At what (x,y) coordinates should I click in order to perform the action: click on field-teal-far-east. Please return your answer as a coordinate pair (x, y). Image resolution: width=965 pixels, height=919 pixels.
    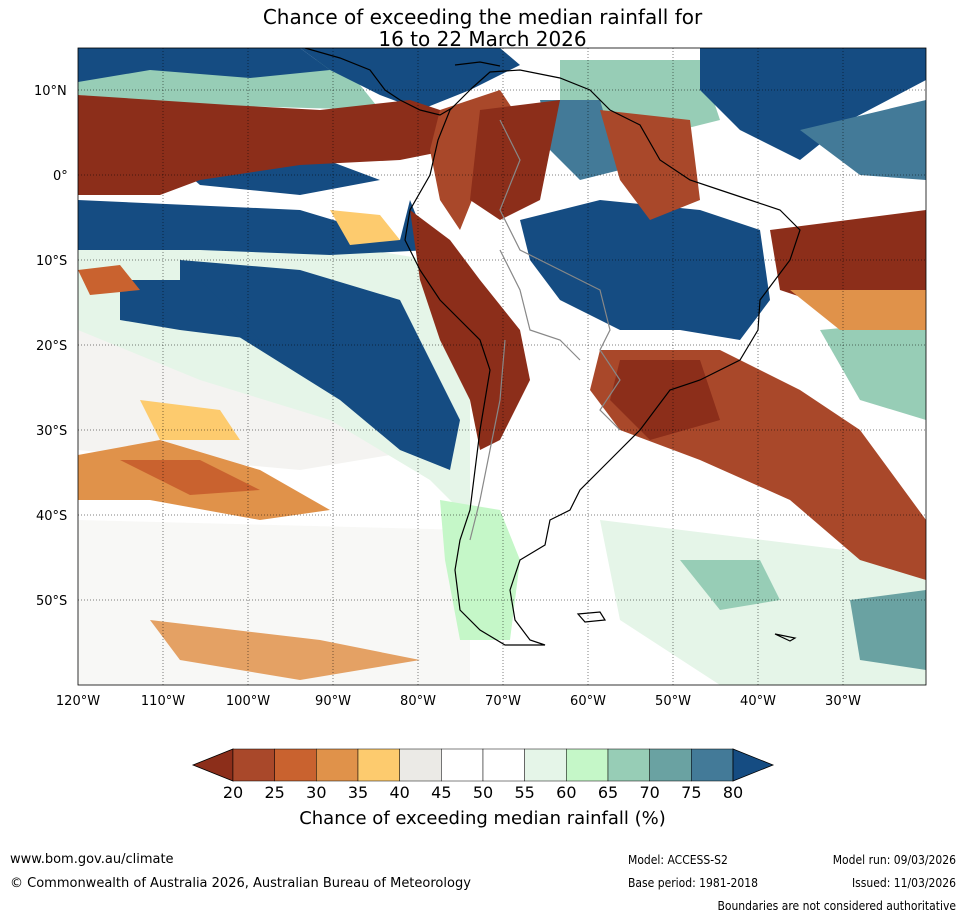
    Looking at the image, I should click on (888, 630).